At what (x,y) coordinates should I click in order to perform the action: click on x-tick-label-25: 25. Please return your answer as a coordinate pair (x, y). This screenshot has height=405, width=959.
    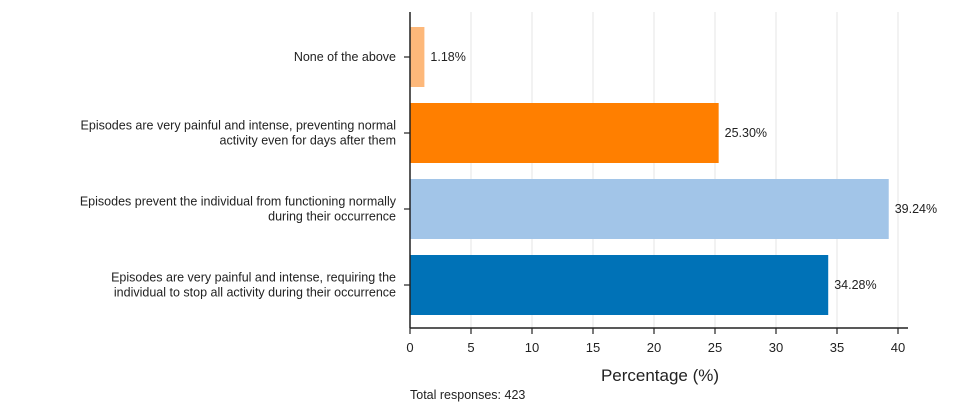
    Looking at the image, I should click on (715, 347).